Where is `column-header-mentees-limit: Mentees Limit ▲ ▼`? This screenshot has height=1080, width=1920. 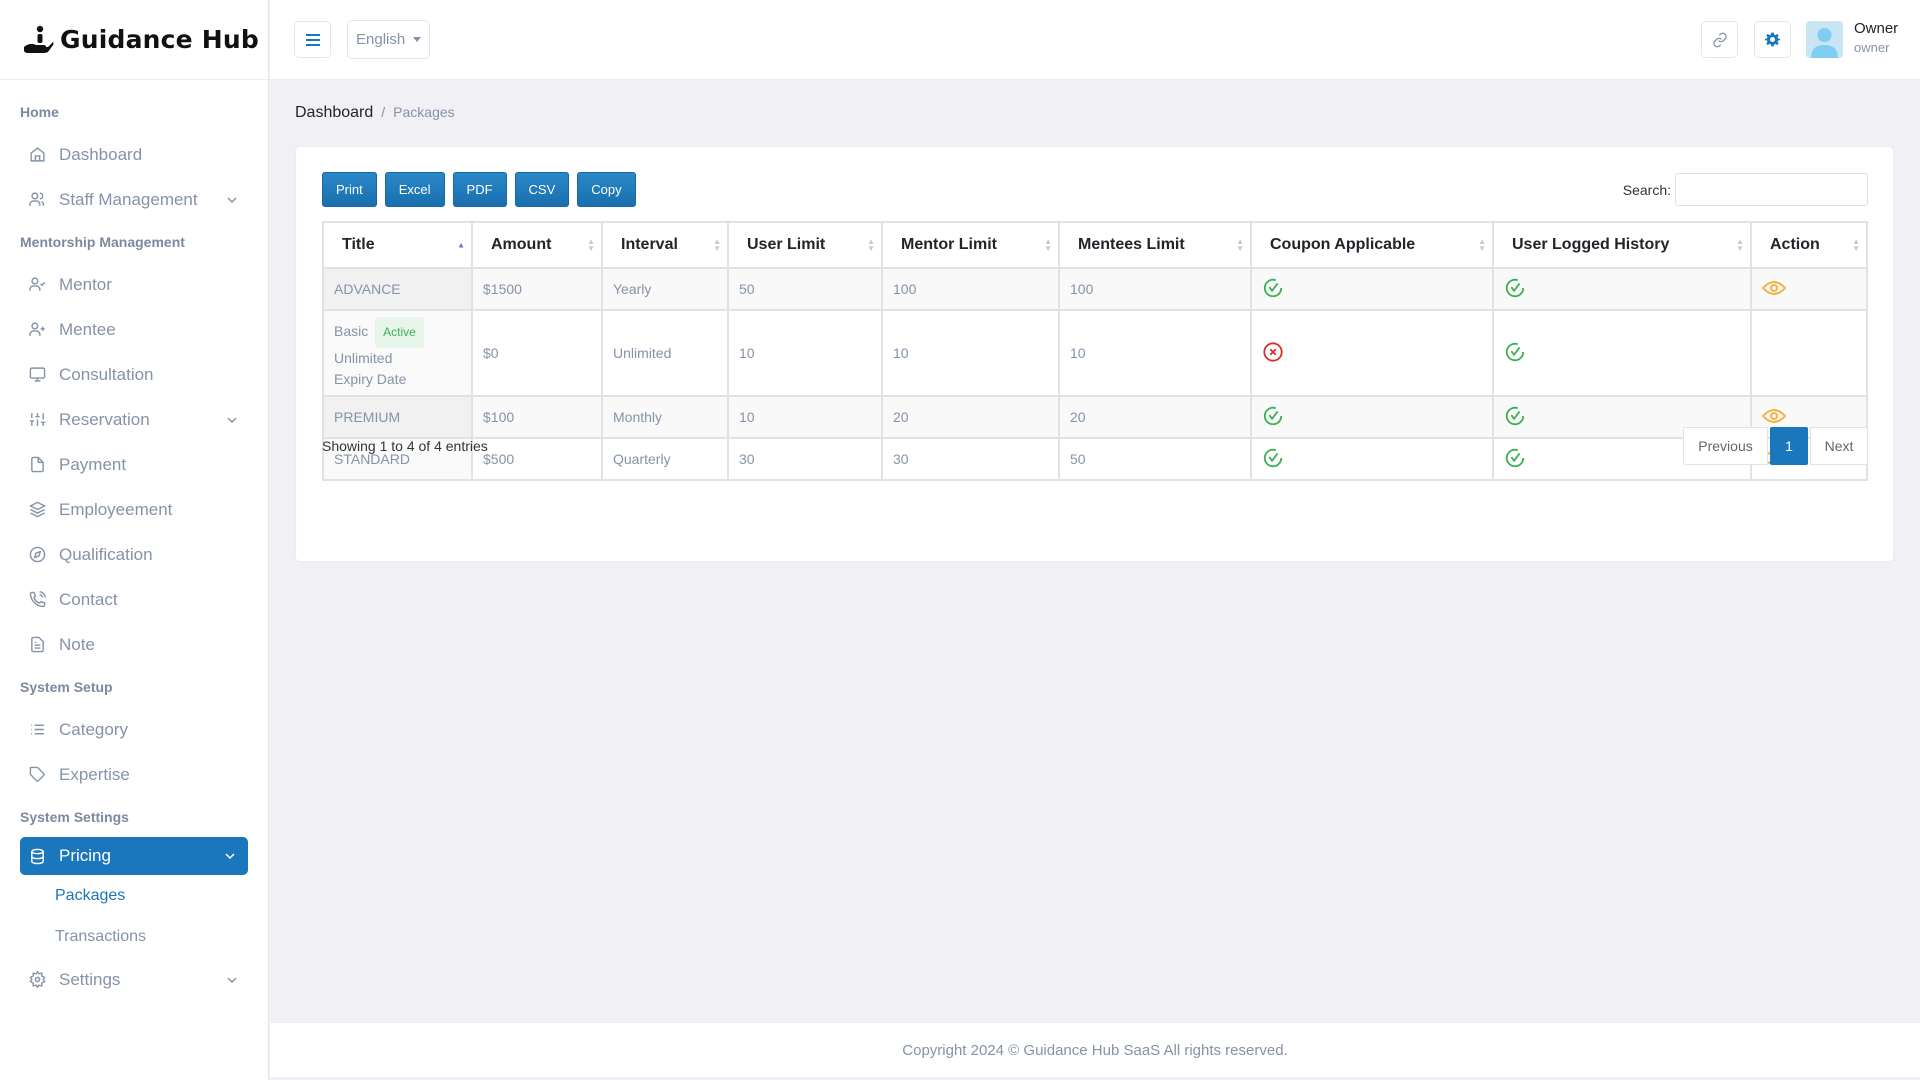 column-header-mentees-limit: Mentees Limit ▲ ▼ is located at coordinates (1155, 245).